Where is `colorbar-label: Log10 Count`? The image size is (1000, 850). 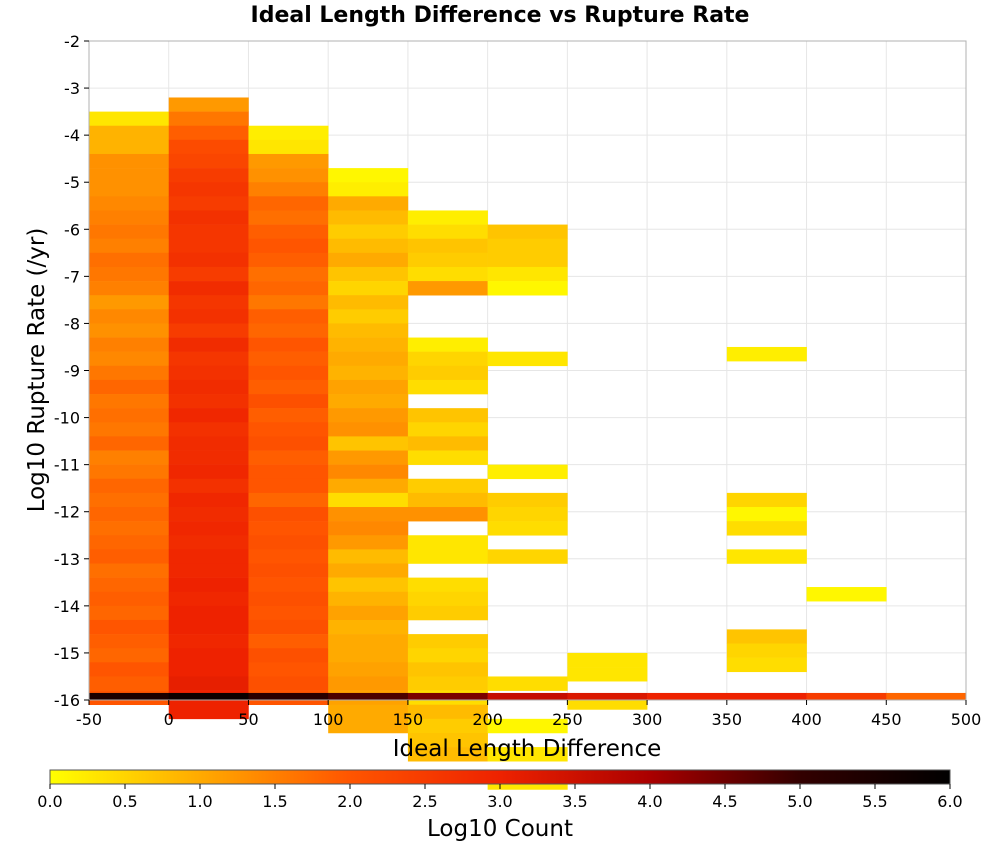 colorbar-label: Log10 Count is located at coordinates (500, 829).